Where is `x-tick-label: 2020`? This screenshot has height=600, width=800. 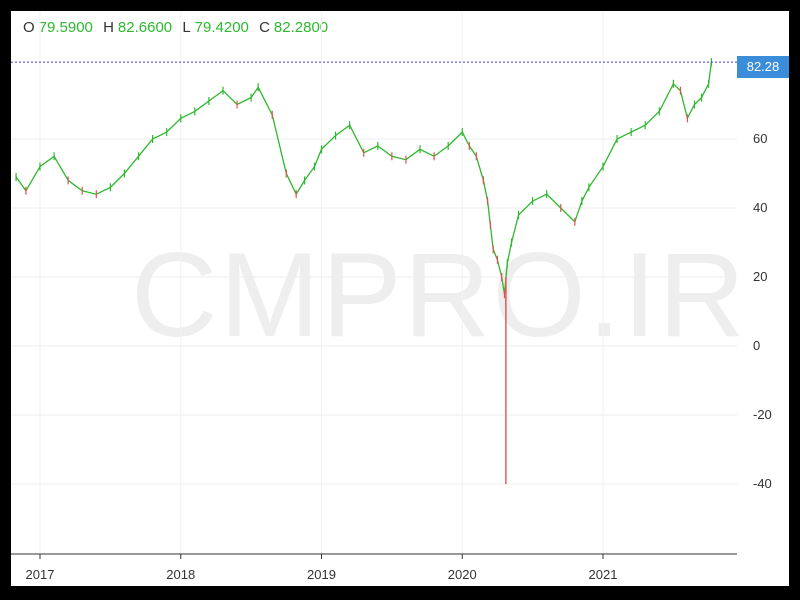 x-tick-label: 2020 is located at coordinates (462, 574).